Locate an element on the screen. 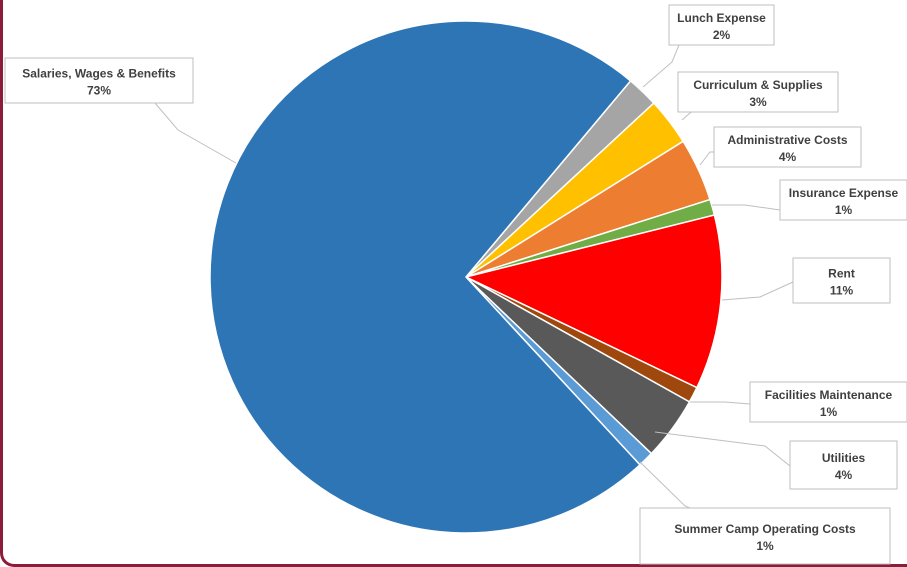  data-label: Insurance Expense 1% is located at coordinates (843, 200).